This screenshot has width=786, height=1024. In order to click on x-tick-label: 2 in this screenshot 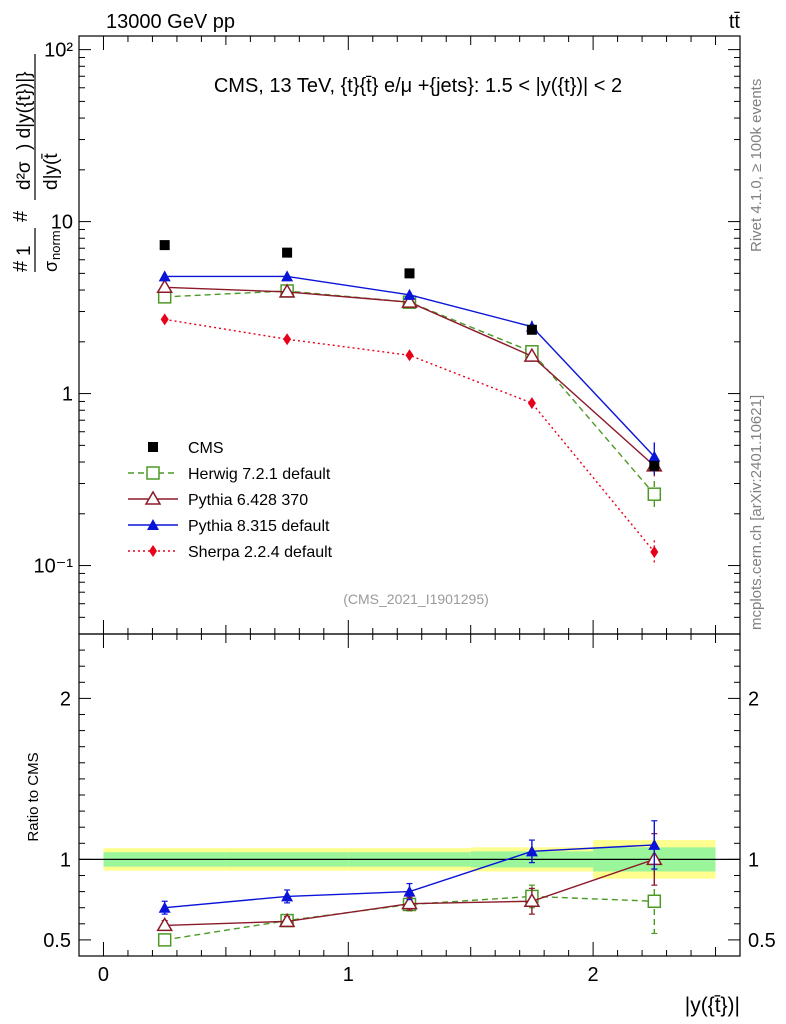, I will do `click(593, 975)`.